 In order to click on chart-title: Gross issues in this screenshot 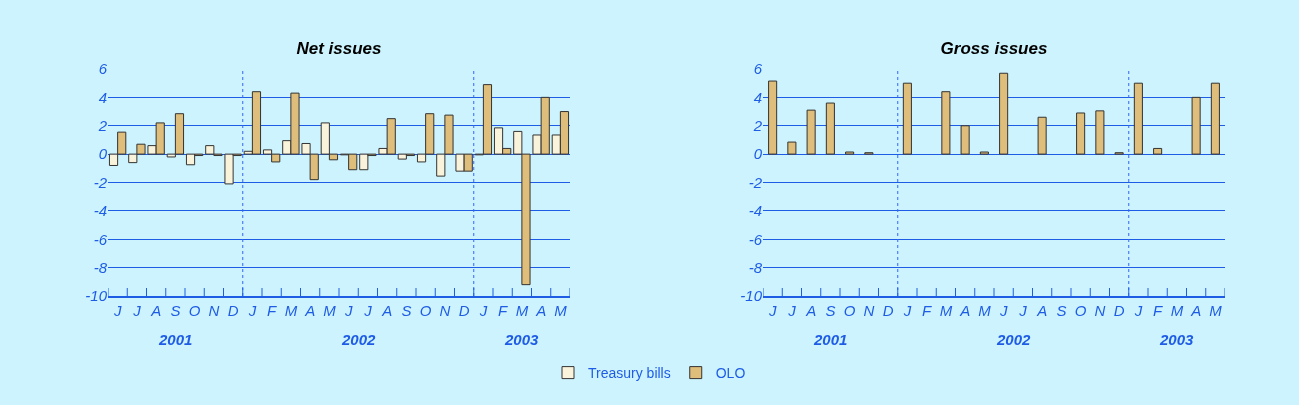, I will do `click(994, 48)`.